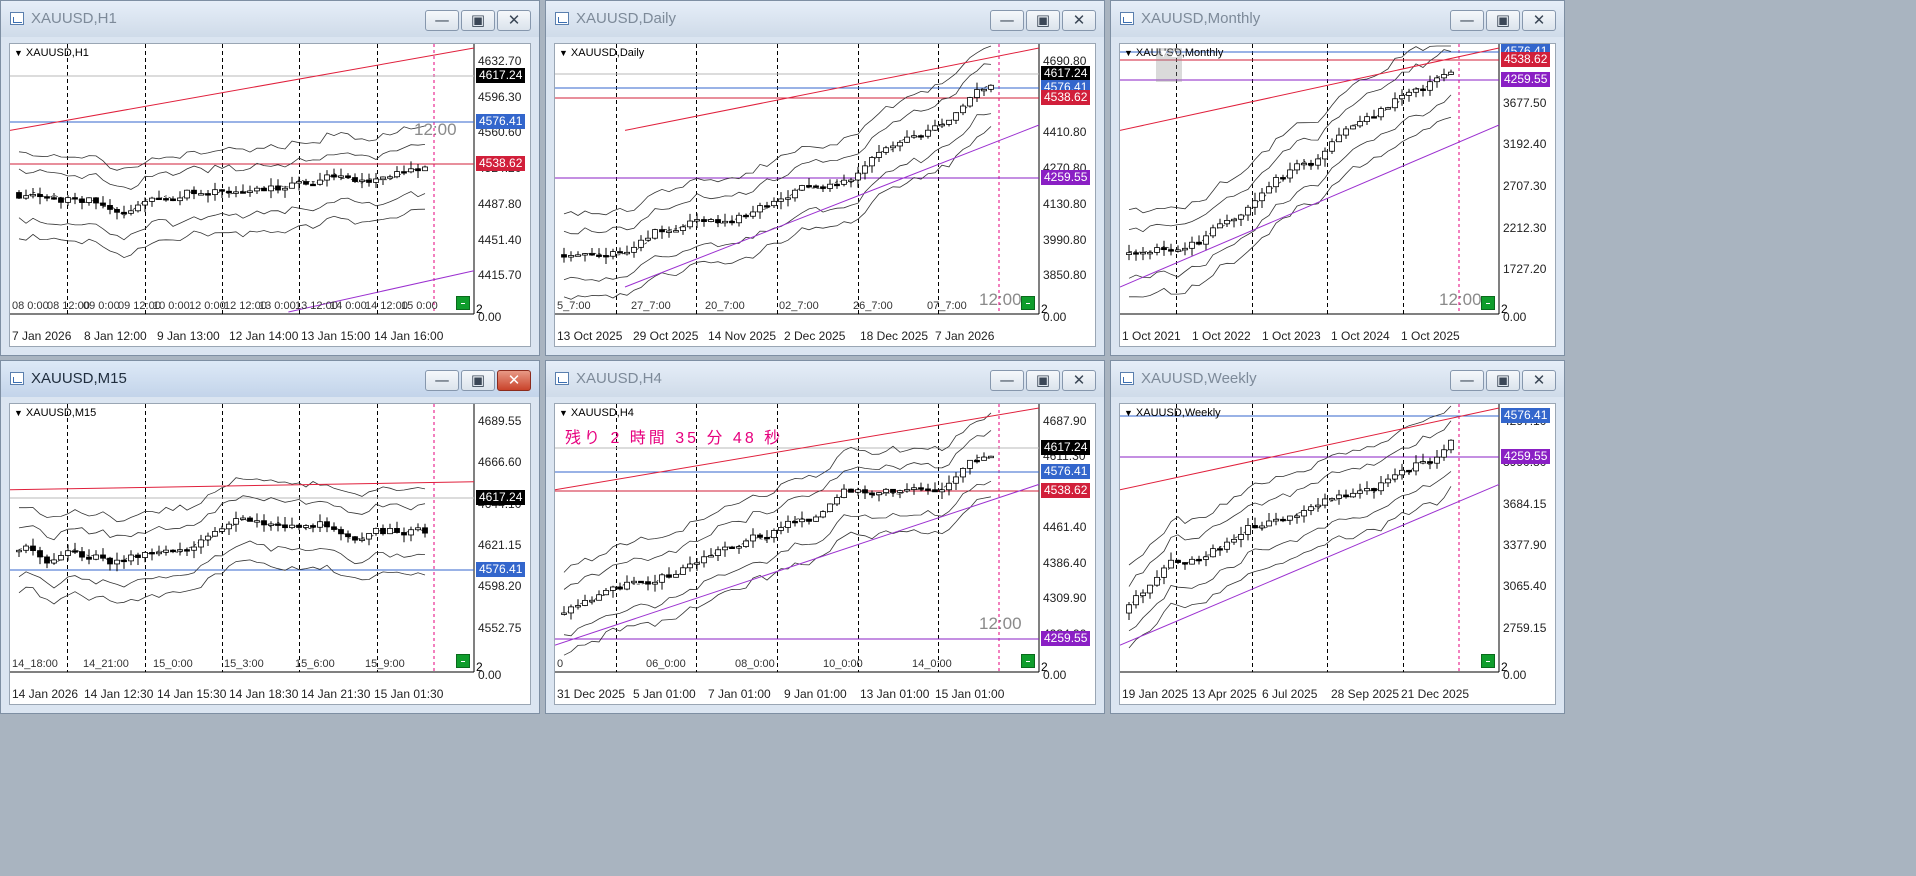 The height and width of the screenshot is (876, 1916). Describe the element at coordinates (45, 694) in the screenshot. I see `time-axis-label: 14 Jan 2026` at that location.